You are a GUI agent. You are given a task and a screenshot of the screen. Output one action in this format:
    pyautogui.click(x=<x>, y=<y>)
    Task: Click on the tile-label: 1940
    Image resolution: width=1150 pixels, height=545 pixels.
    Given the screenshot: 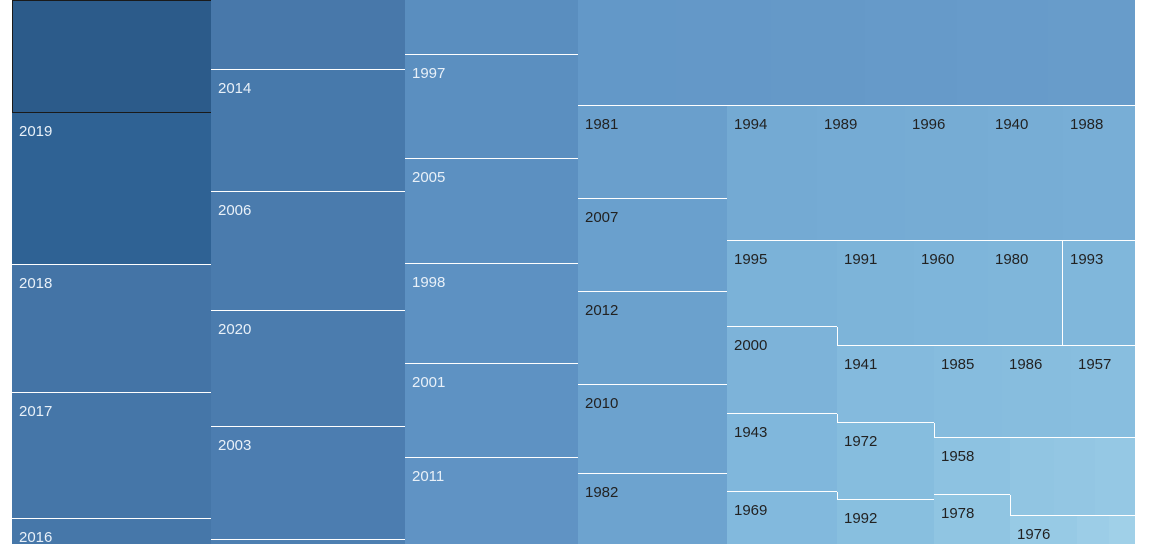 What is the action you would take?
    pyautogui.click(x=1012, y=124)
    